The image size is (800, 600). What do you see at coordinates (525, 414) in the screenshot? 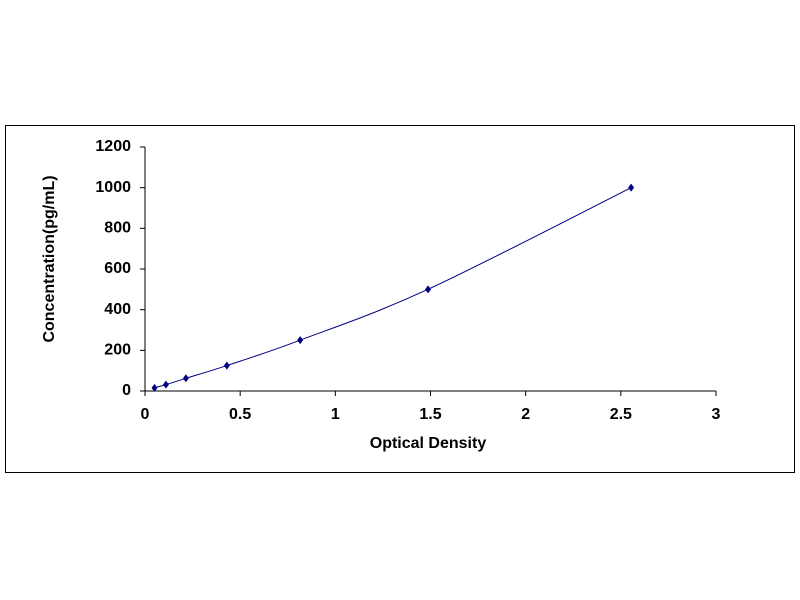
I see `x-tick-label: 2` at bounding box center [525, 414].